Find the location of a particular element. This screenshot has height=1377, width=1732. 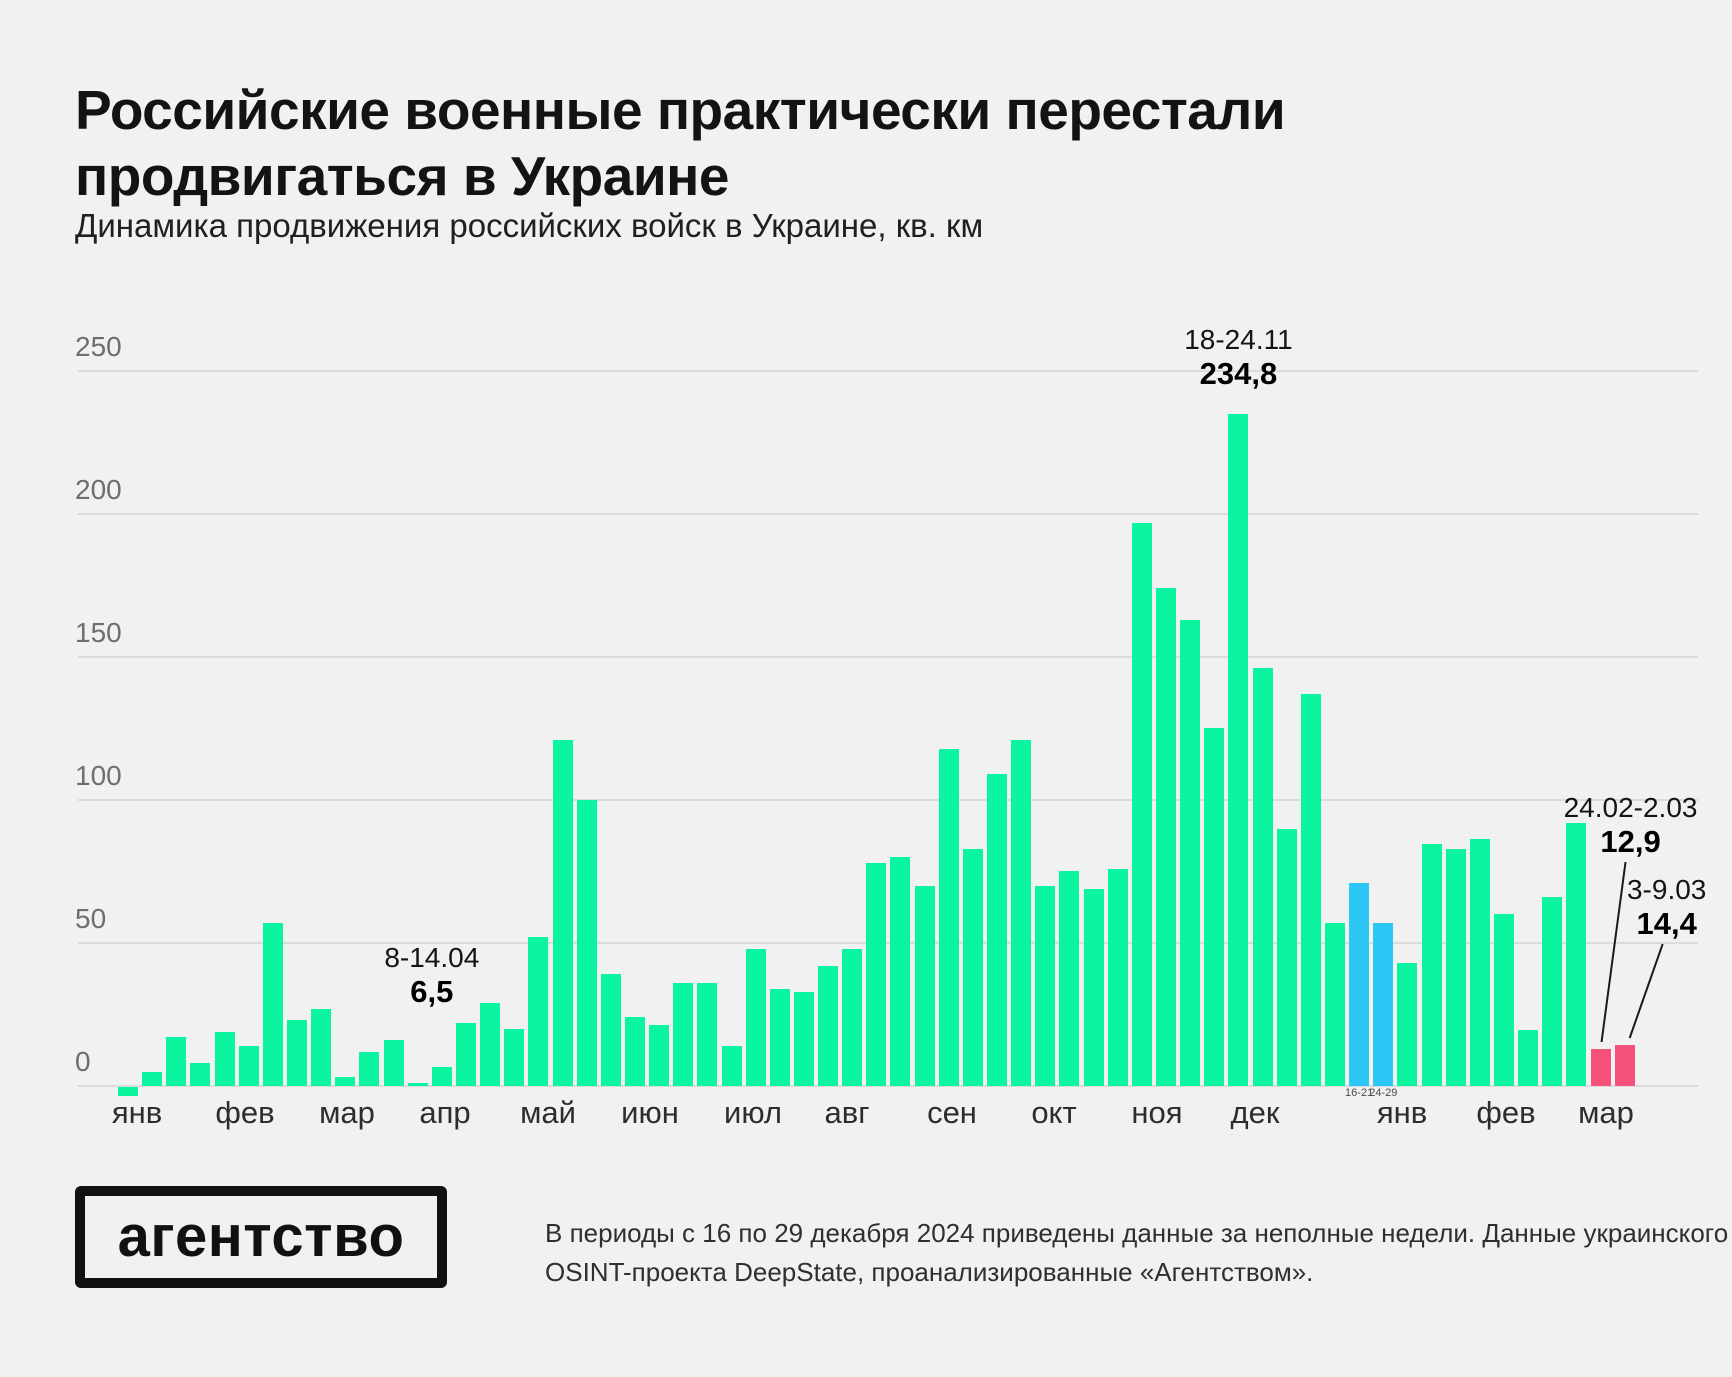

x-axis-month-label: янв is located at coordinates (137, 1112).